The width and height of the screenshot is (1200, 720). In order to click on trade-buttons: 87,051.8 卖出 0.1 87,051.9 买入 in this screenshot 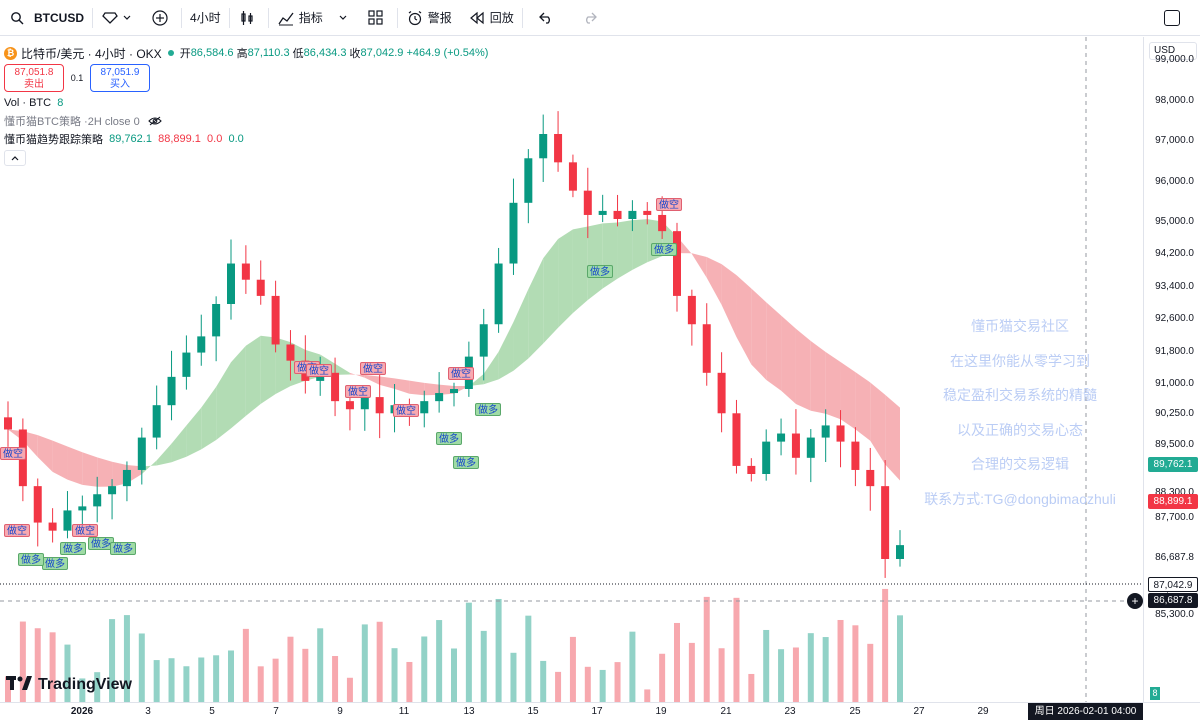, I will do `click(246, 78)`.